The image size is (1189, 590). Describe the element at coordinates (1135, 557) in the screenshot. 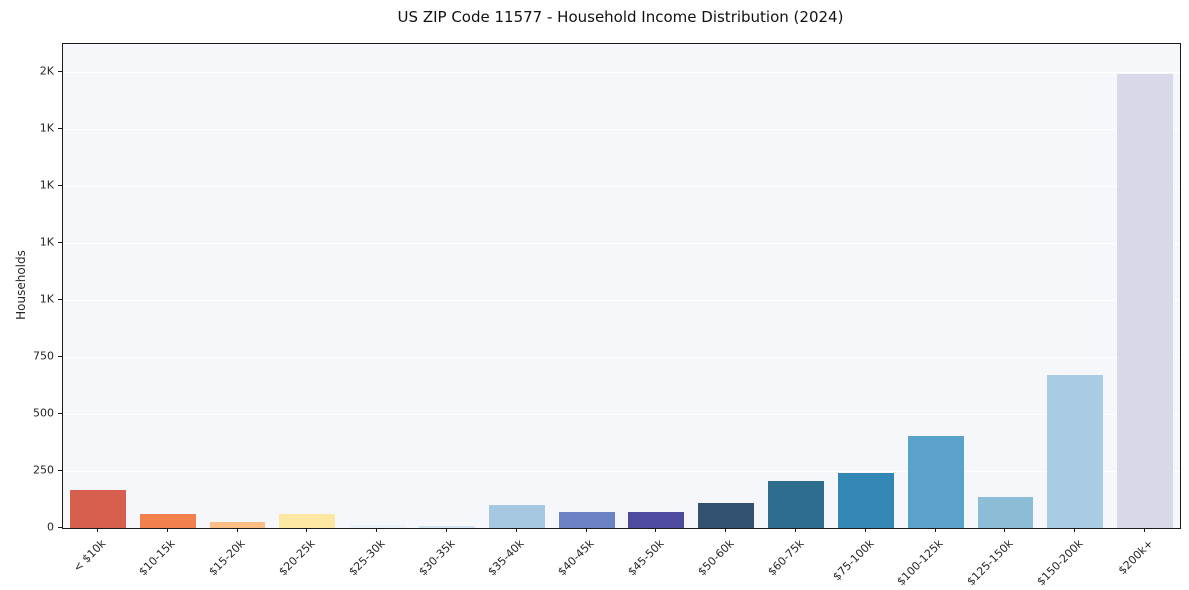

I see `x-tick-label: $200k+` at that location.